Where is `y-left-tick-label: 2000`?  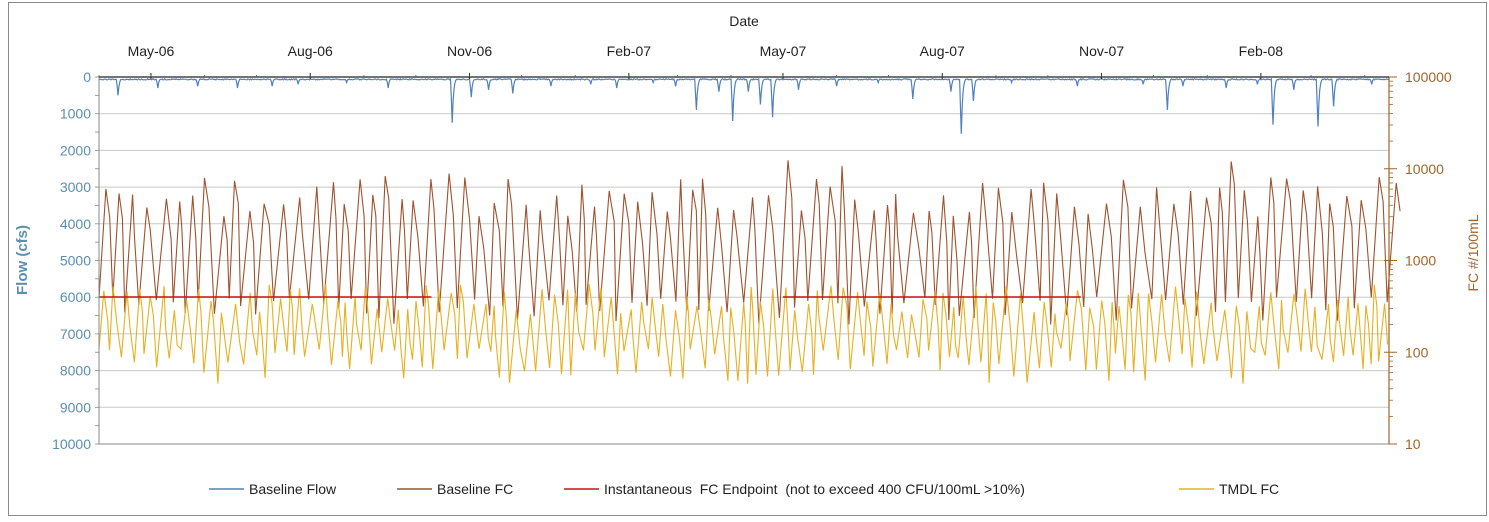
y-left-tick-label: 2000 is located at coordinates (75, 150).